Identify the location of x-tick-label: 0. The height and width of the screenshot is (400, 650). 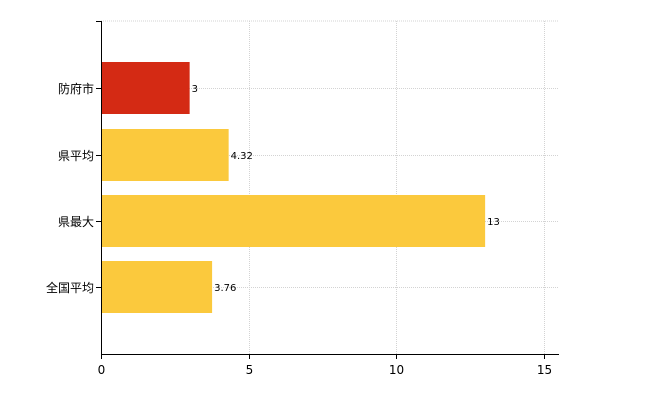
(102, 370).